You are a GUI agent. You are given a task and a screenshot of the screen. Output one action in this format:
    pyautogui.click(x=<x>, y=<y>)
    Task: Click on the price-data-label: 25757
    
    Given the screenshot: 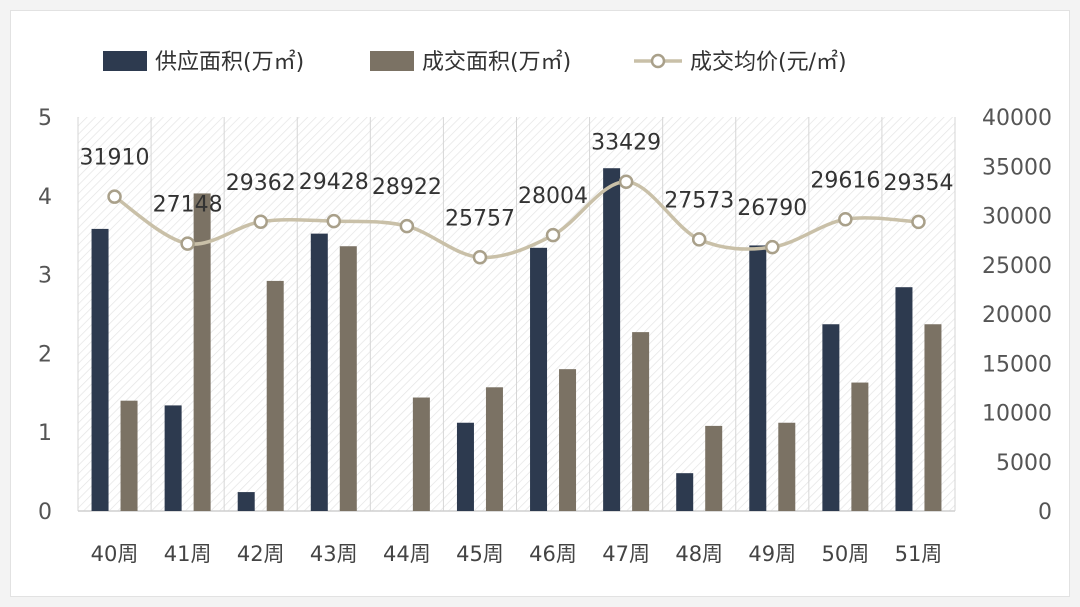 What is the action you would take?
    pyautogui.click(x=480, y=218)
    